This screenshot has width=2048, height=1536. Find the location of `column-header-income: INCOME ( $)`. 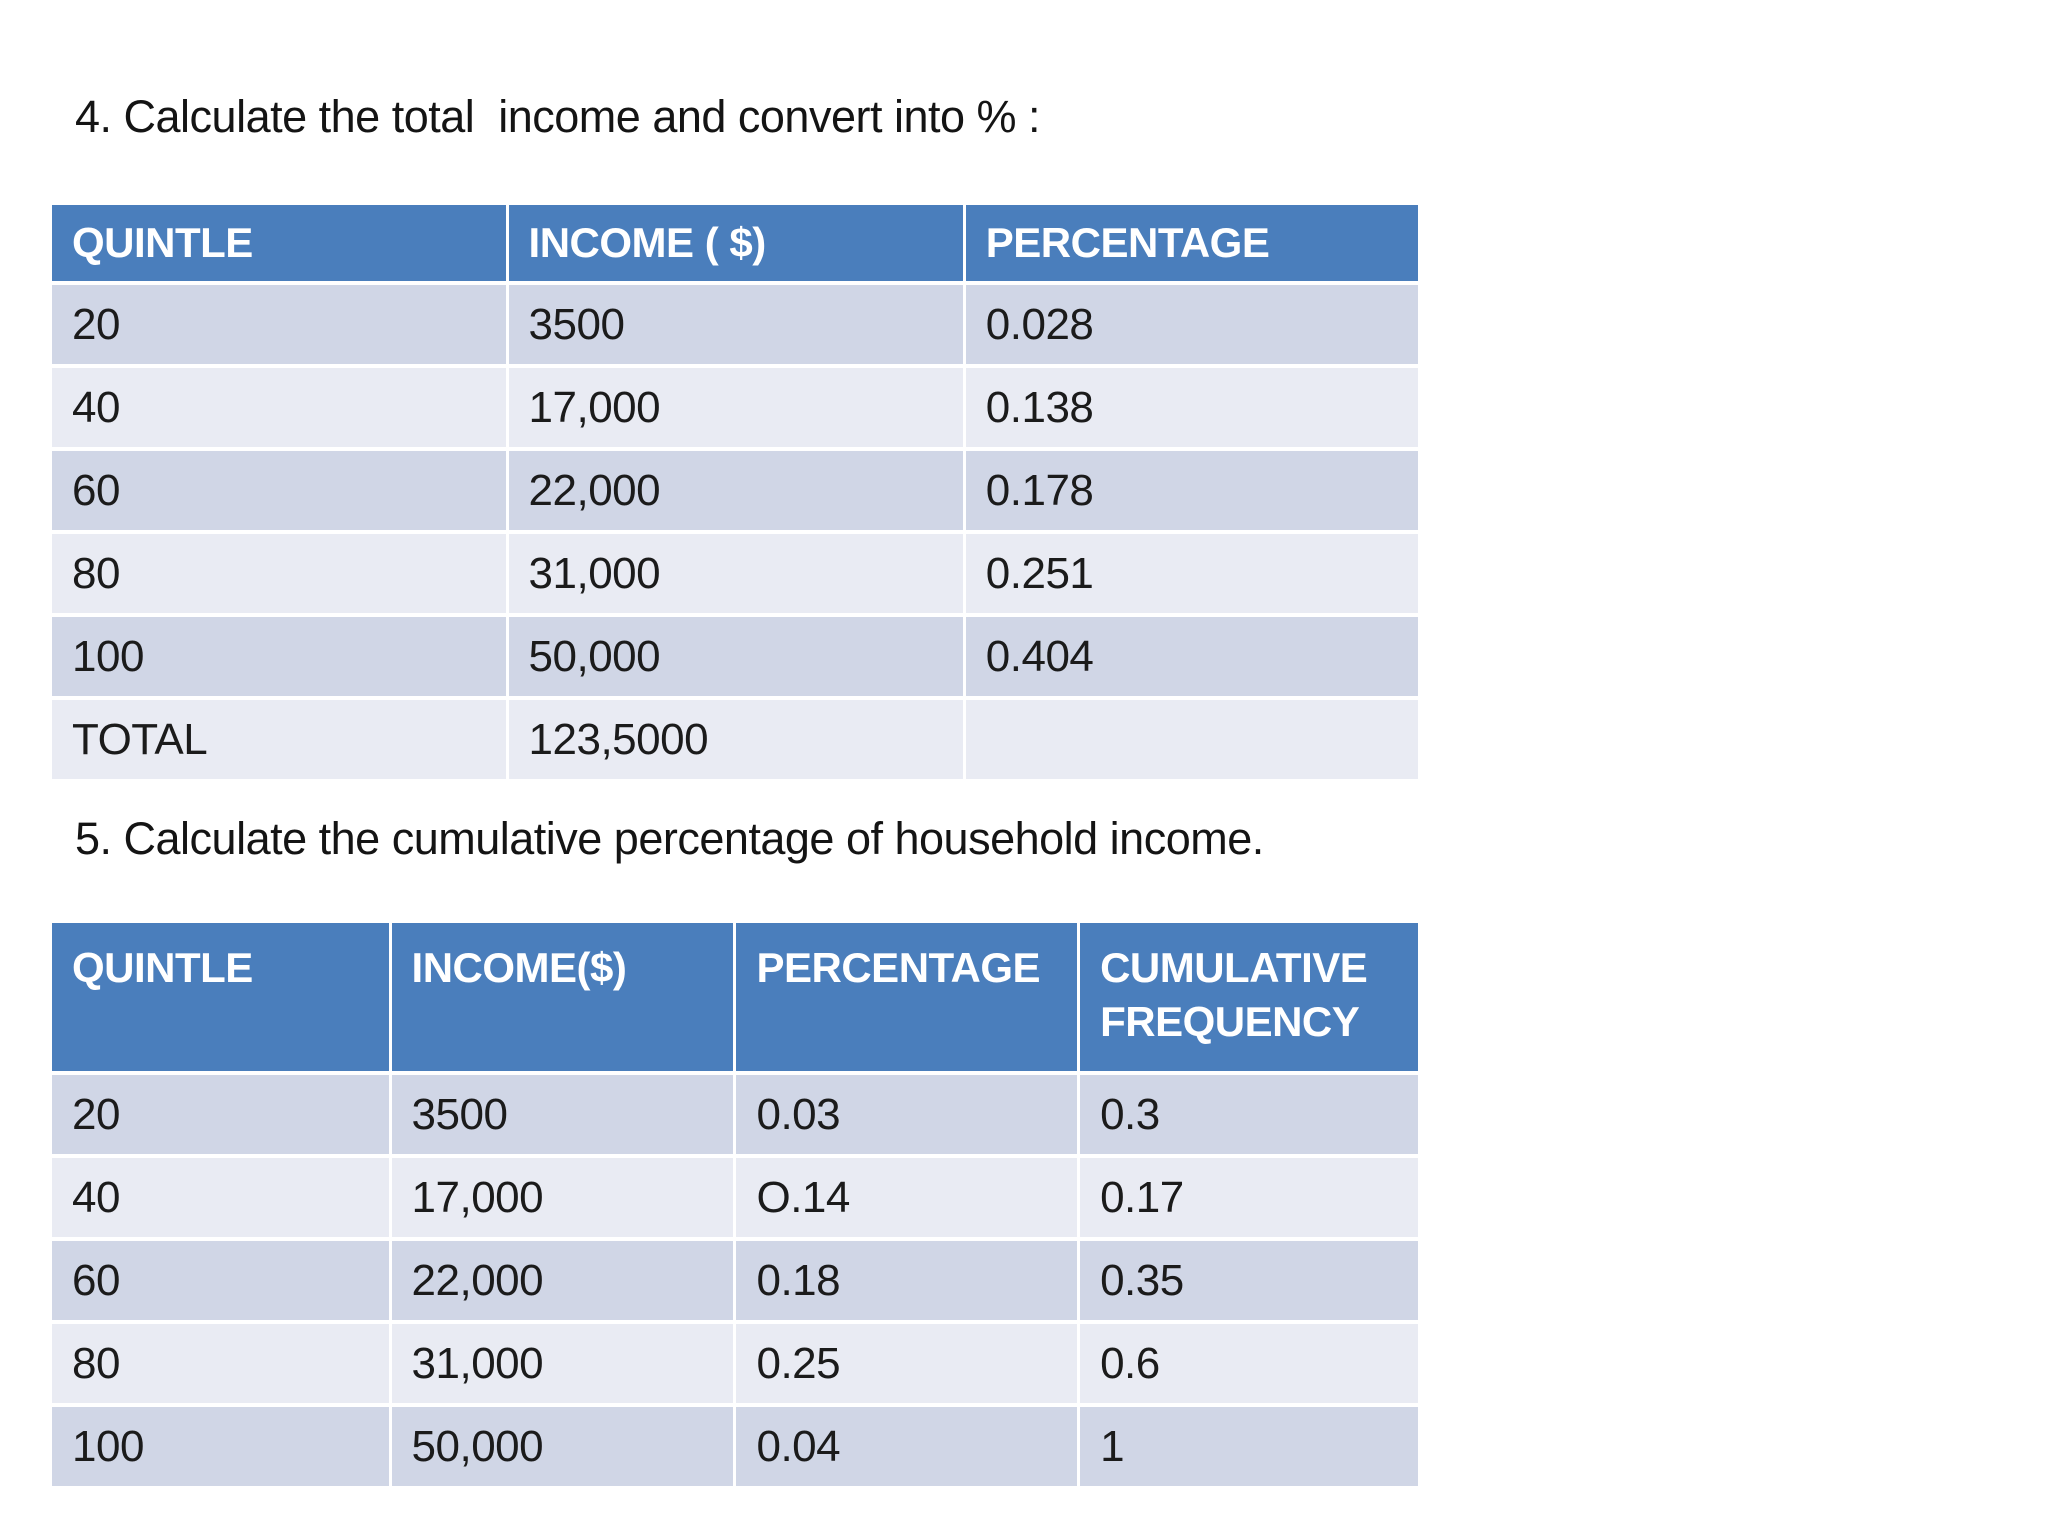

column-header-income: INCOME ( $) is located at coordinates (735, 243).